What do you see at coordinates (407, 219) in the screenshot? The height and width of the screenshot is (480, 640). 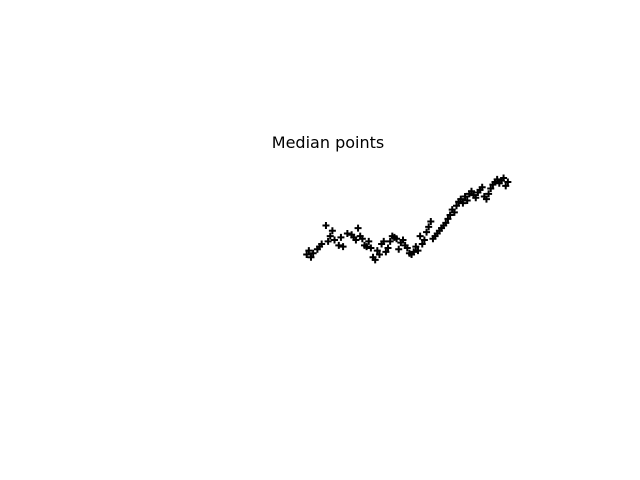 I see `plot-area` at bounding box center [407, 219].